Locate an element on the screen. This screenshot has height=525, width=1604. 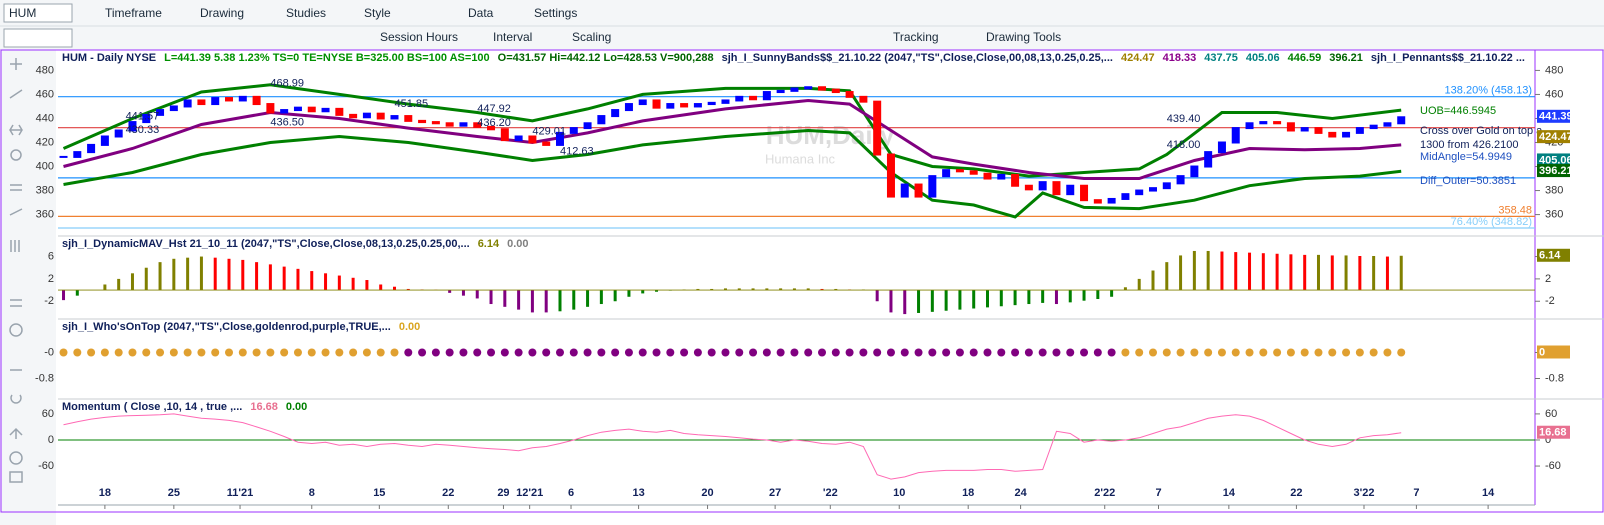
toolbar-button: Interval is located at coordinates (512, 37).